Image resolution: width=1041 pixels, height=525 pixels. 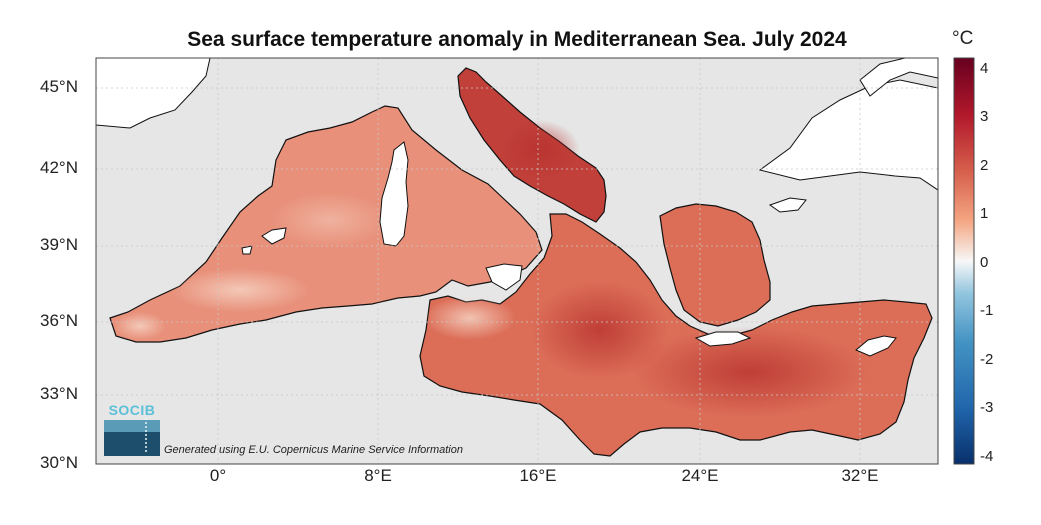 What do you see at coordinates (247, 250) in the screenshot?
I see `island-balearic-small` at bounding box center [247, 250].